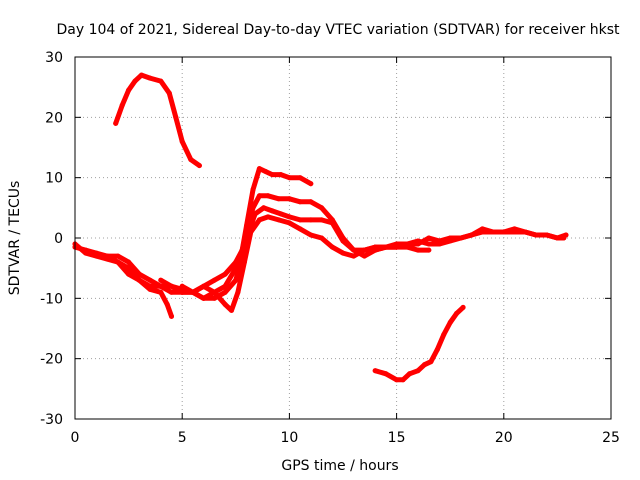 This screenshot has height=480, width=640. What do you see at coordinates (339, 466) in the screenshot?
I see `x-axis-label: GPS time / hours` at bounding box center [339, 466].